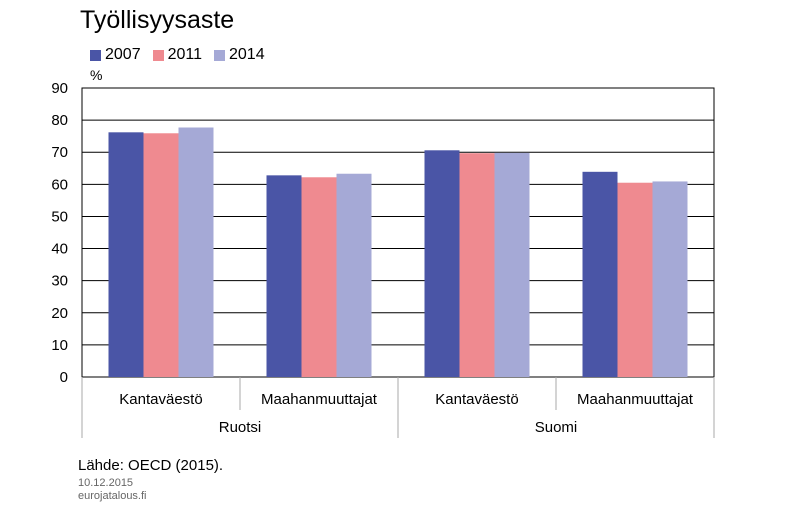  I want to click on legend-item-2014: 2014, so click(239, 55).